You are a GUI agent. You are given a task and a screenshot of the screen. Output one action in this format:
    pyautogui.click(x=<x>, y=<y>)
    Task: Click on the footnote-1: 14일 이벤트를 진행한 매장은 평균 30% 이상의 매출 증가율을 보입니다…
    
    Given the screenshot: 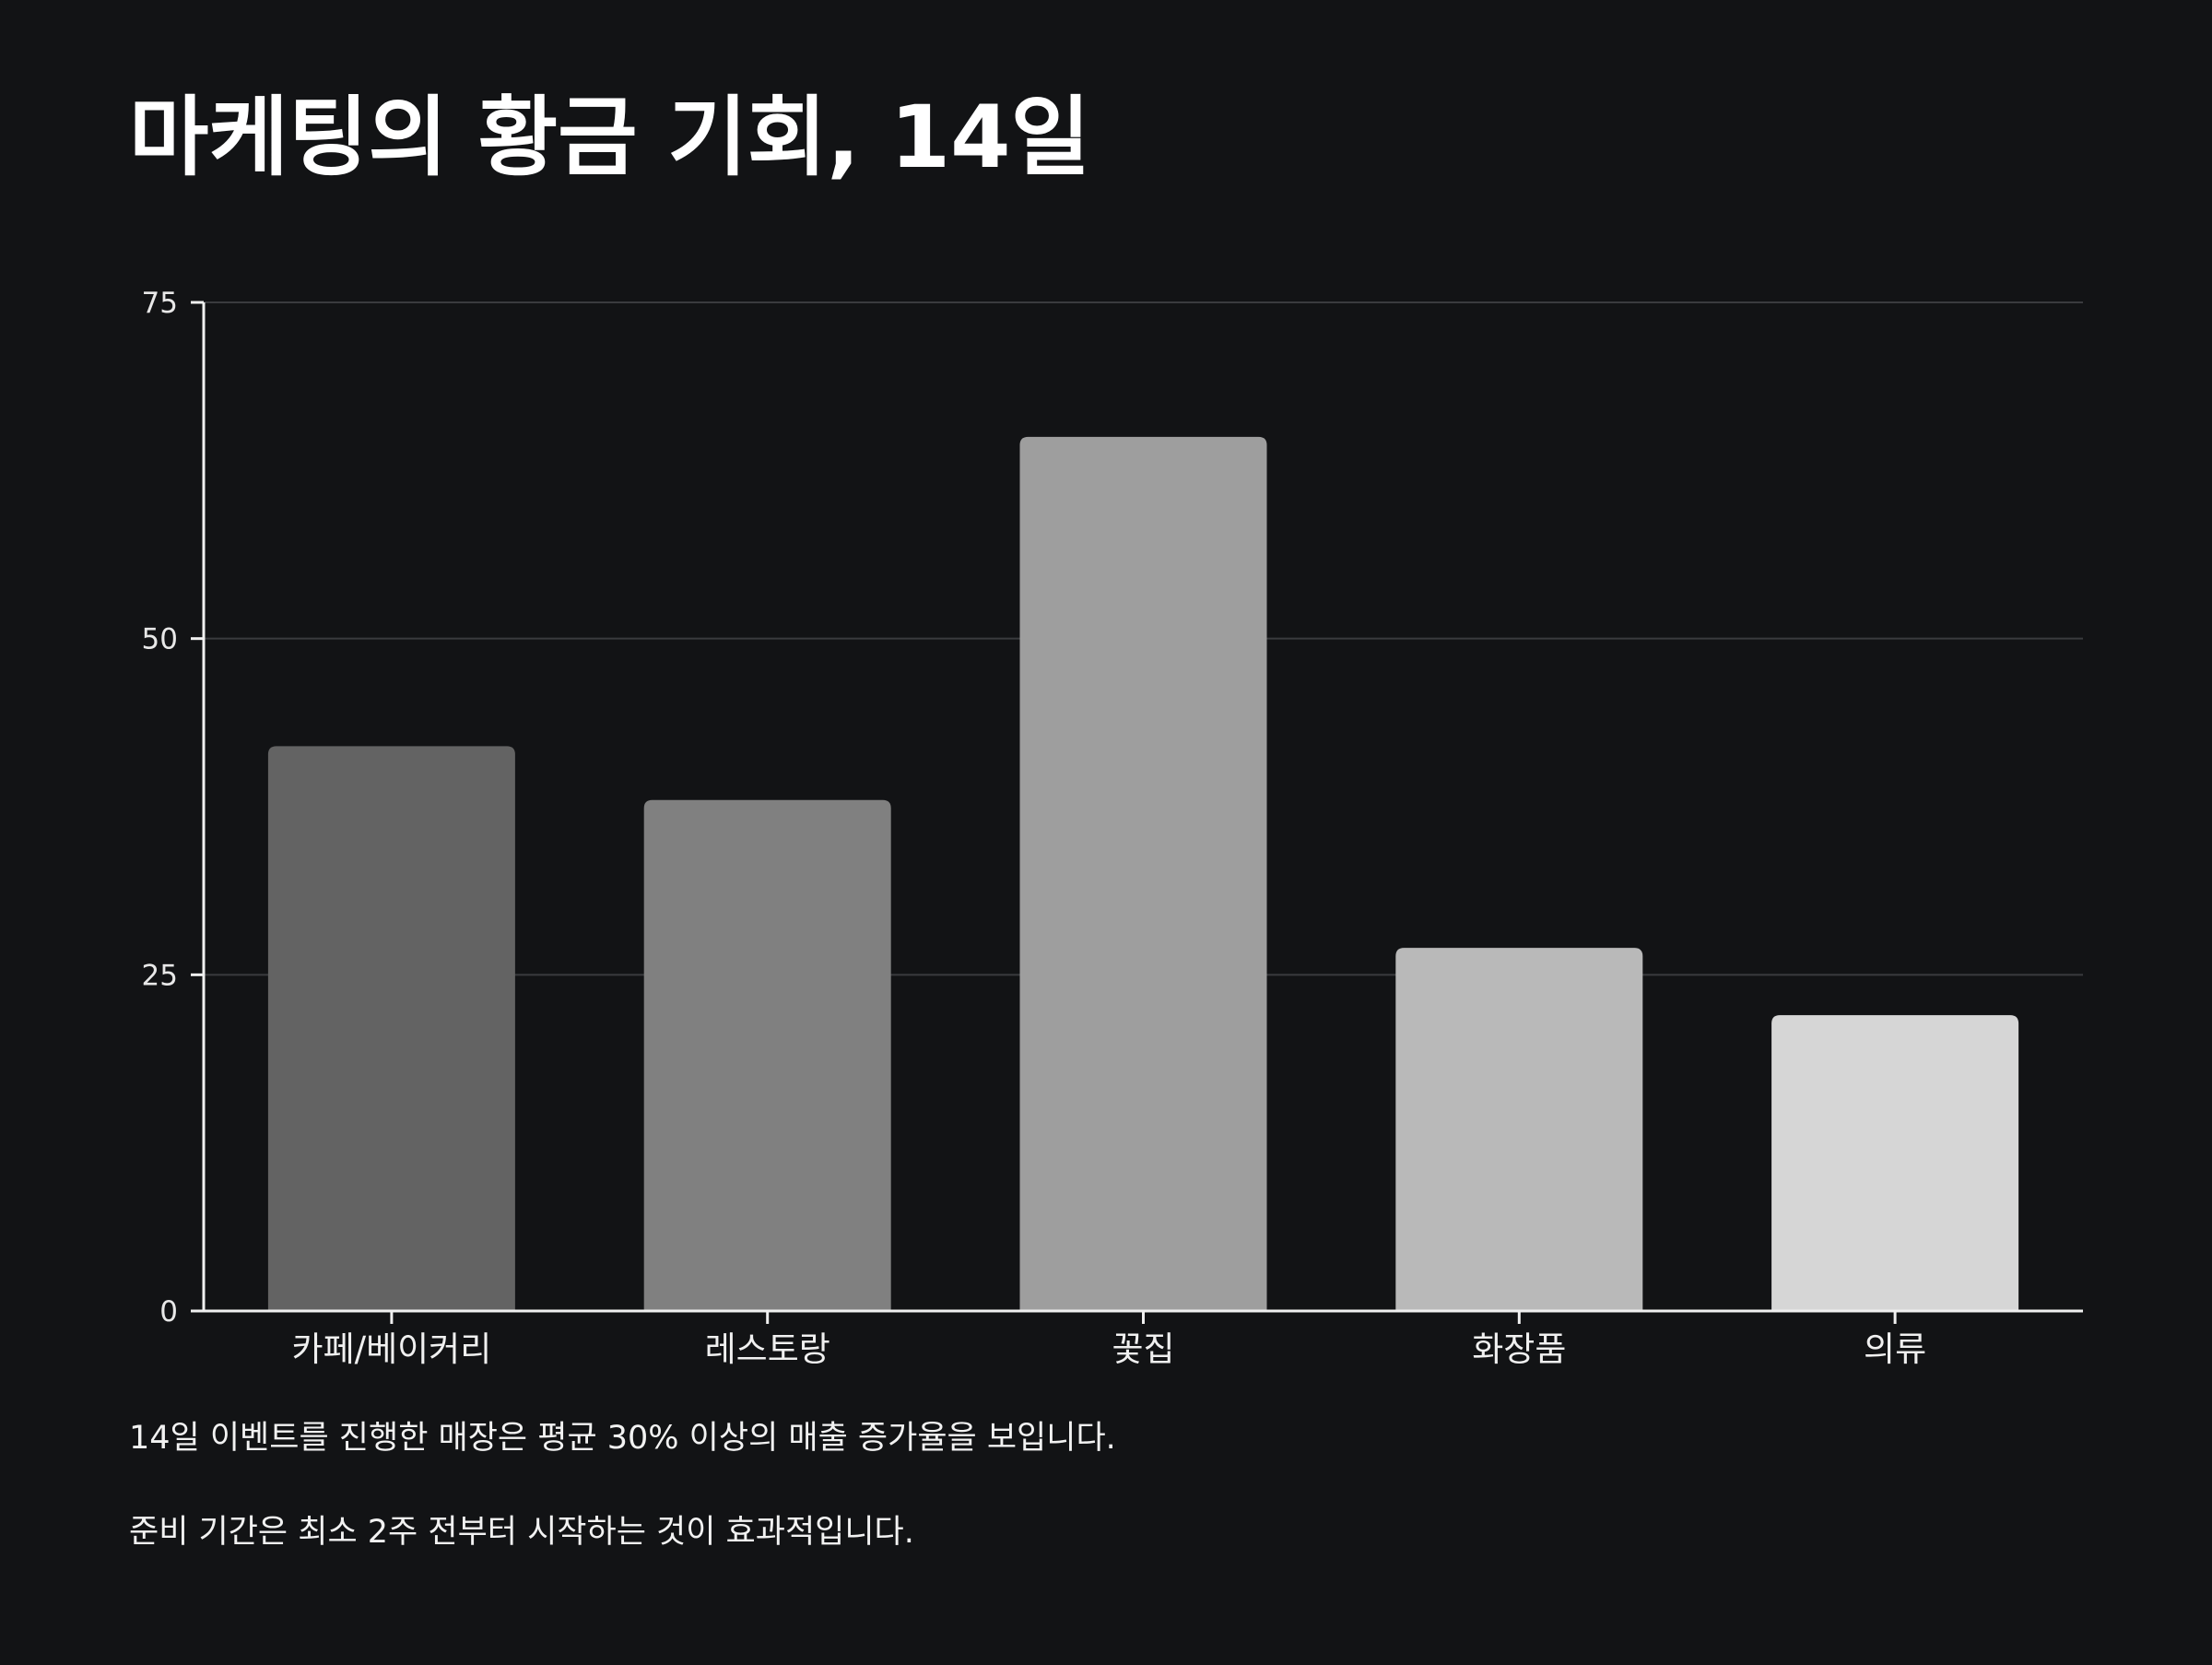 What is the action you would take?
    pyautogui.click(x=622, y=1438)
    